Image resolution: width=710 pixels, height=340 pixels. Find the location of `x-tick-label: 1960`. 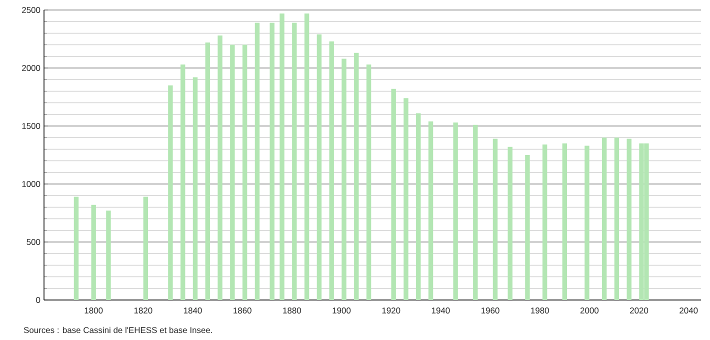

x-tick-label: 1960 is located at coordinates (490, 311).